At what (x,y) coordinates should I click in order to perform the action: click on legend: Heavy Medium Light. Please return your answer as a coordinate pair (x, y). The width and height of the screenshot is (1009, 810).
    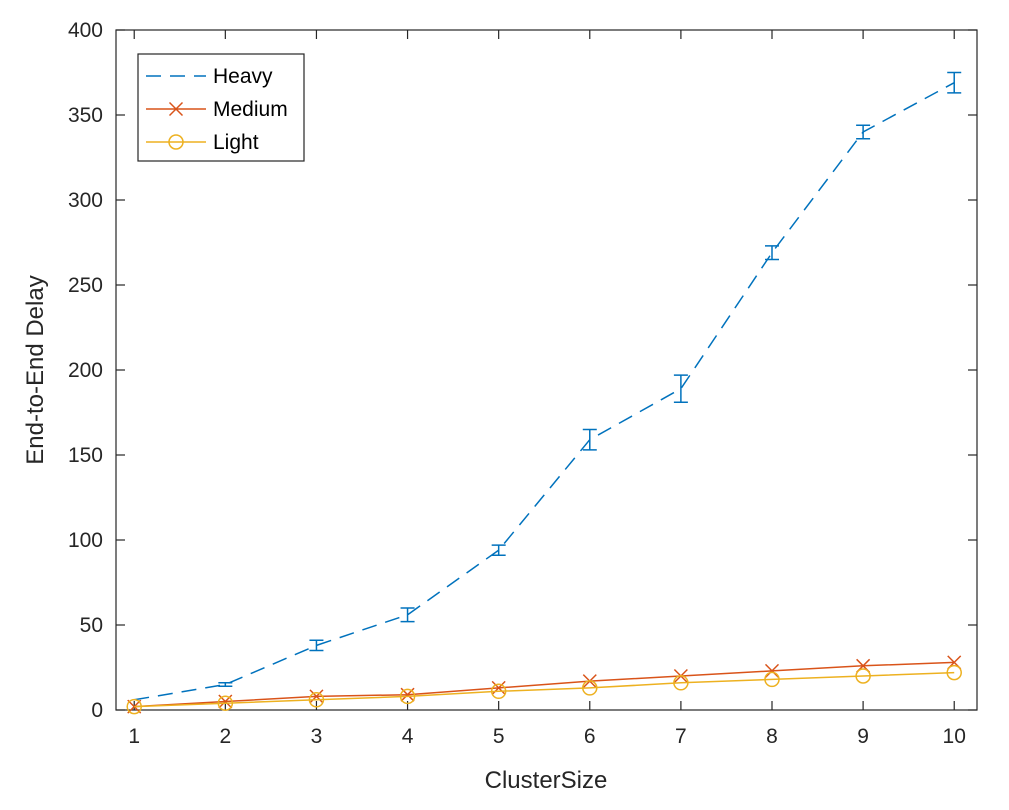
    Looking at the image, I should click on (221, 107).